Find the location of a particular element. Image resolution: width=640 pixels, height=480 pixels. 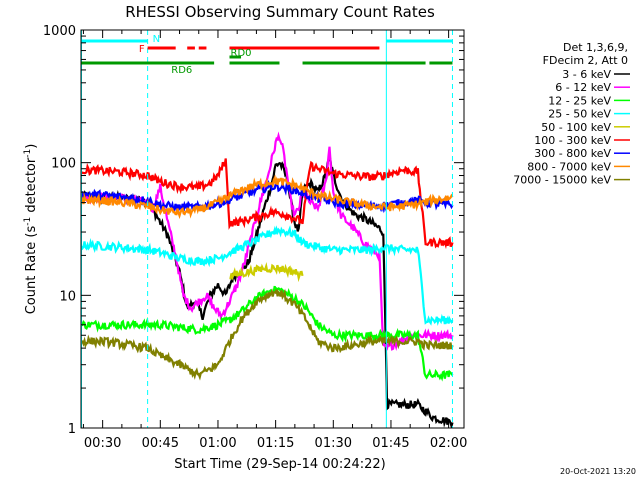

x-tick-label-6: 02:00 is located at coordinates (448, 443).